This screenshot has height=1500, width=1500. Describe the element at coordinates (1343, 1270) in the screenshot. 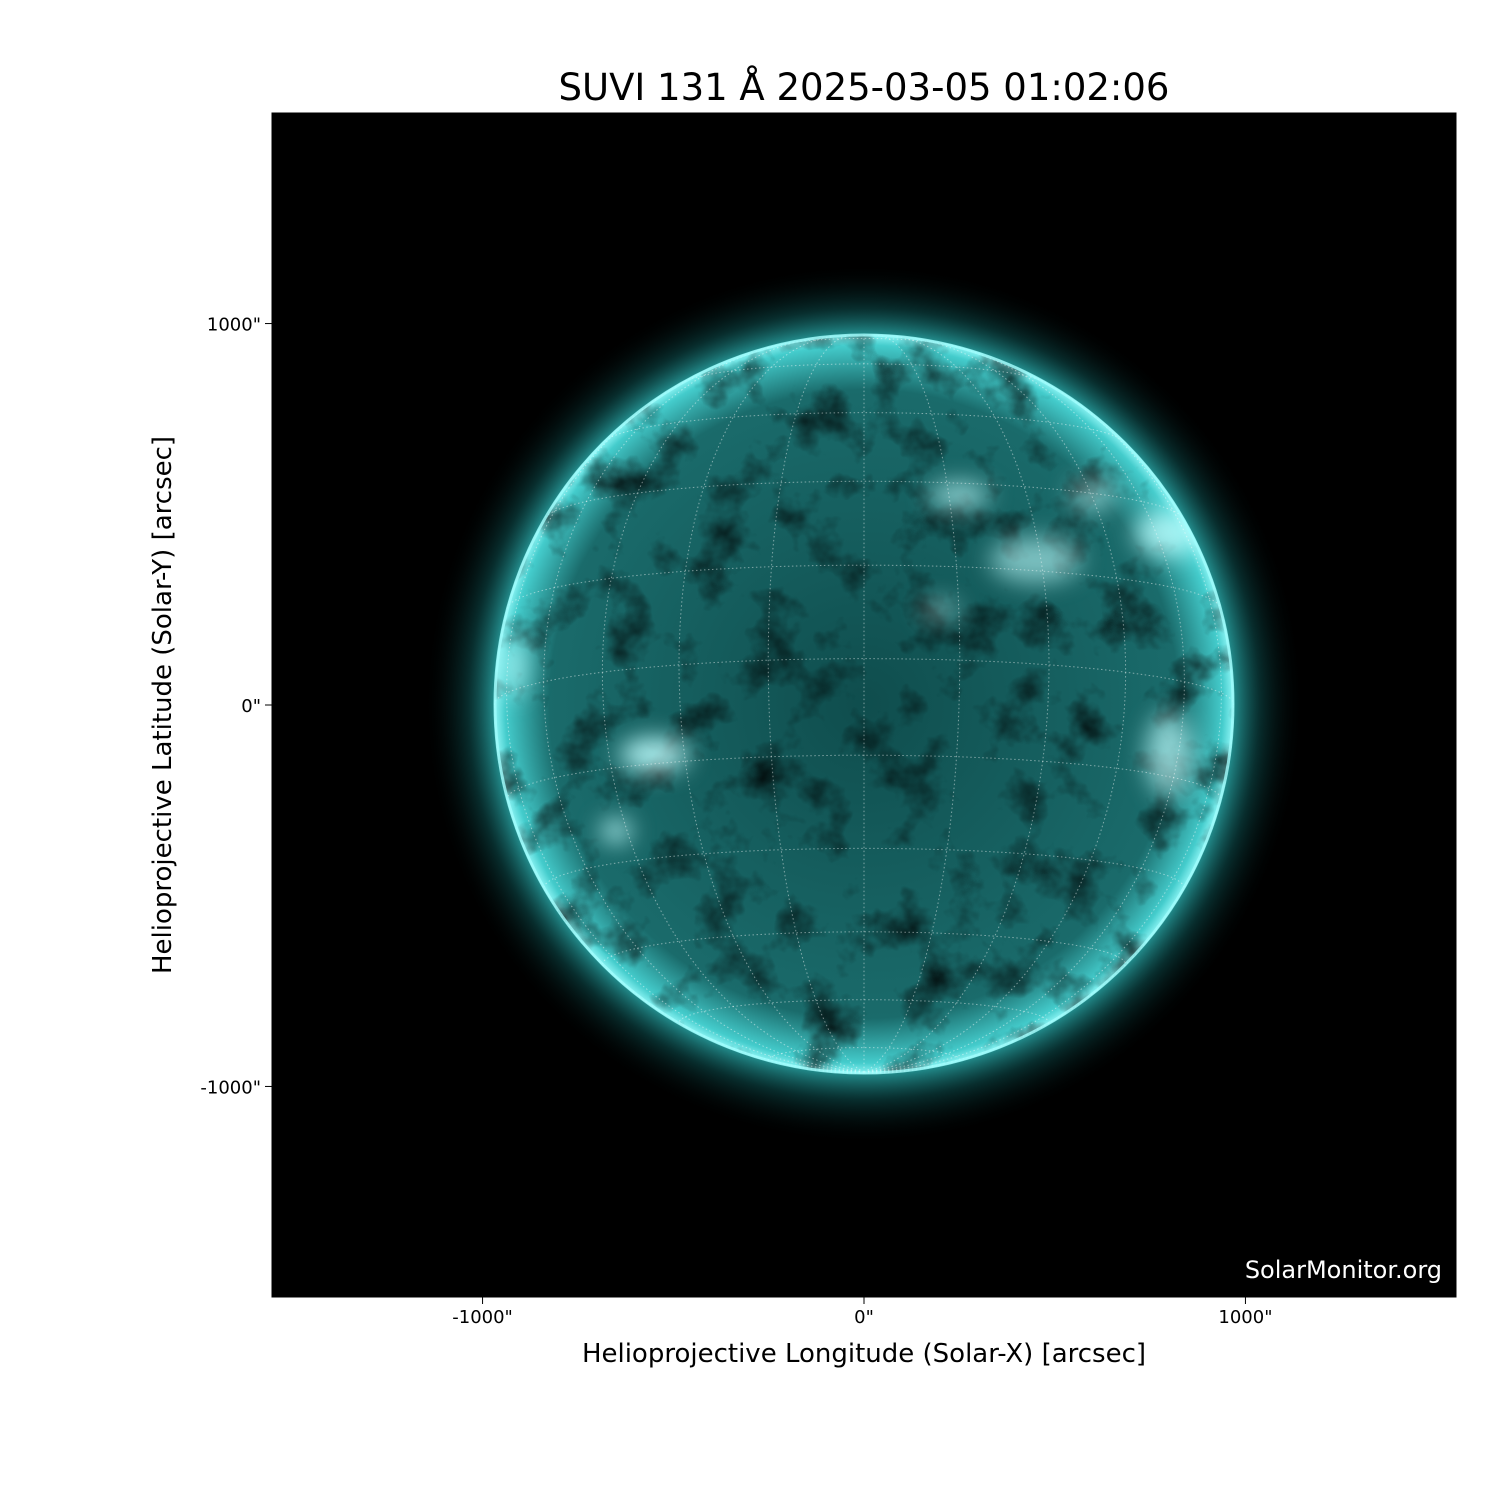

I see `watermark: SolarMonitor.org` at that location.